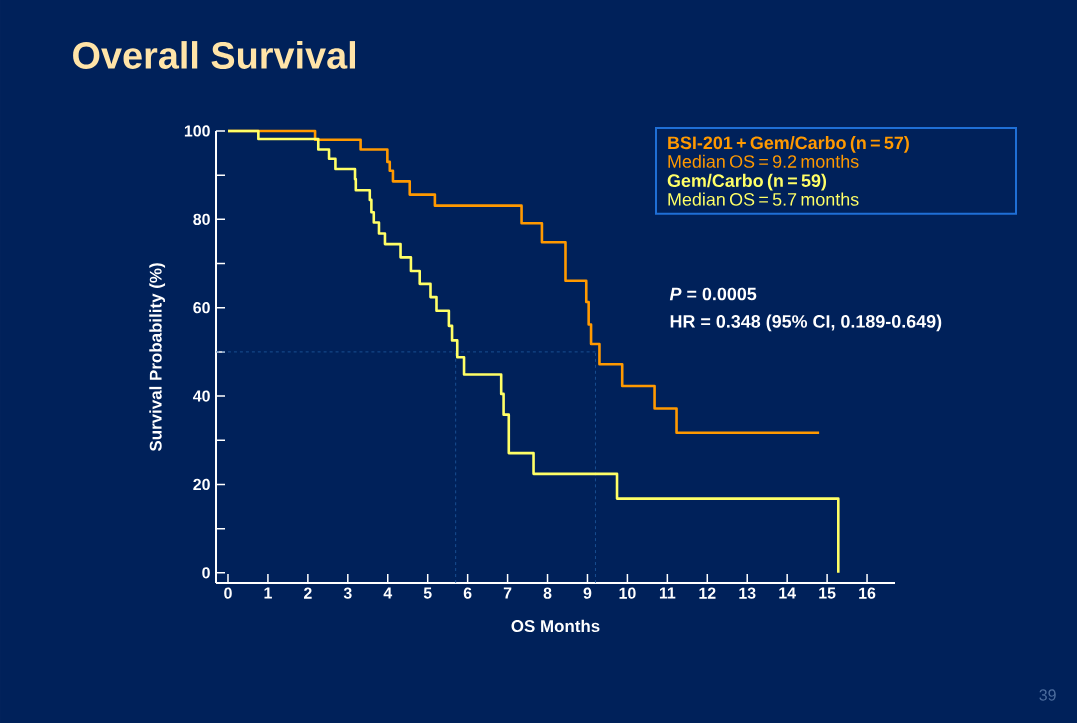 Image resolution: width=1077 pixels, height=723 pixels. Describe the element at coordinates (201, 308) in the screenshot. I see `y-tick-label: 60` at that location.